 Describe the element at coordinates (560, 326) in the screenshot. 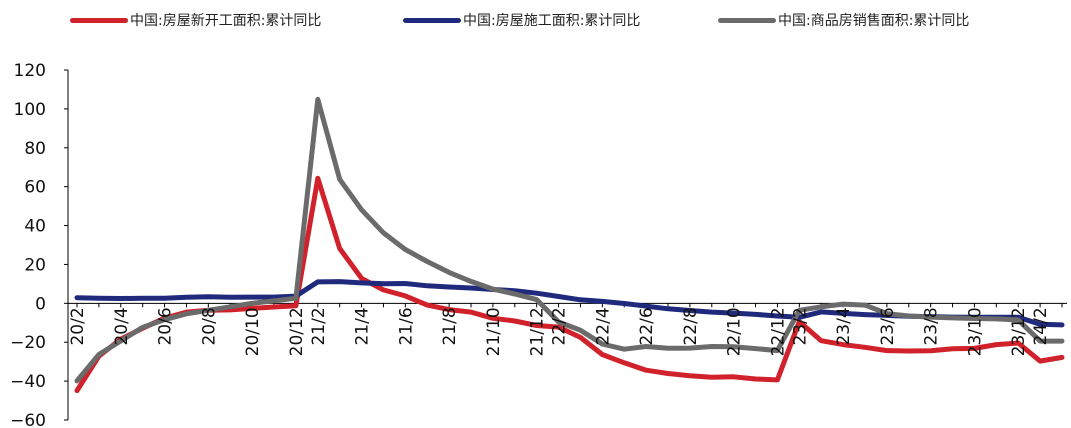

I see `x-tick-label: 22/2` at that location.